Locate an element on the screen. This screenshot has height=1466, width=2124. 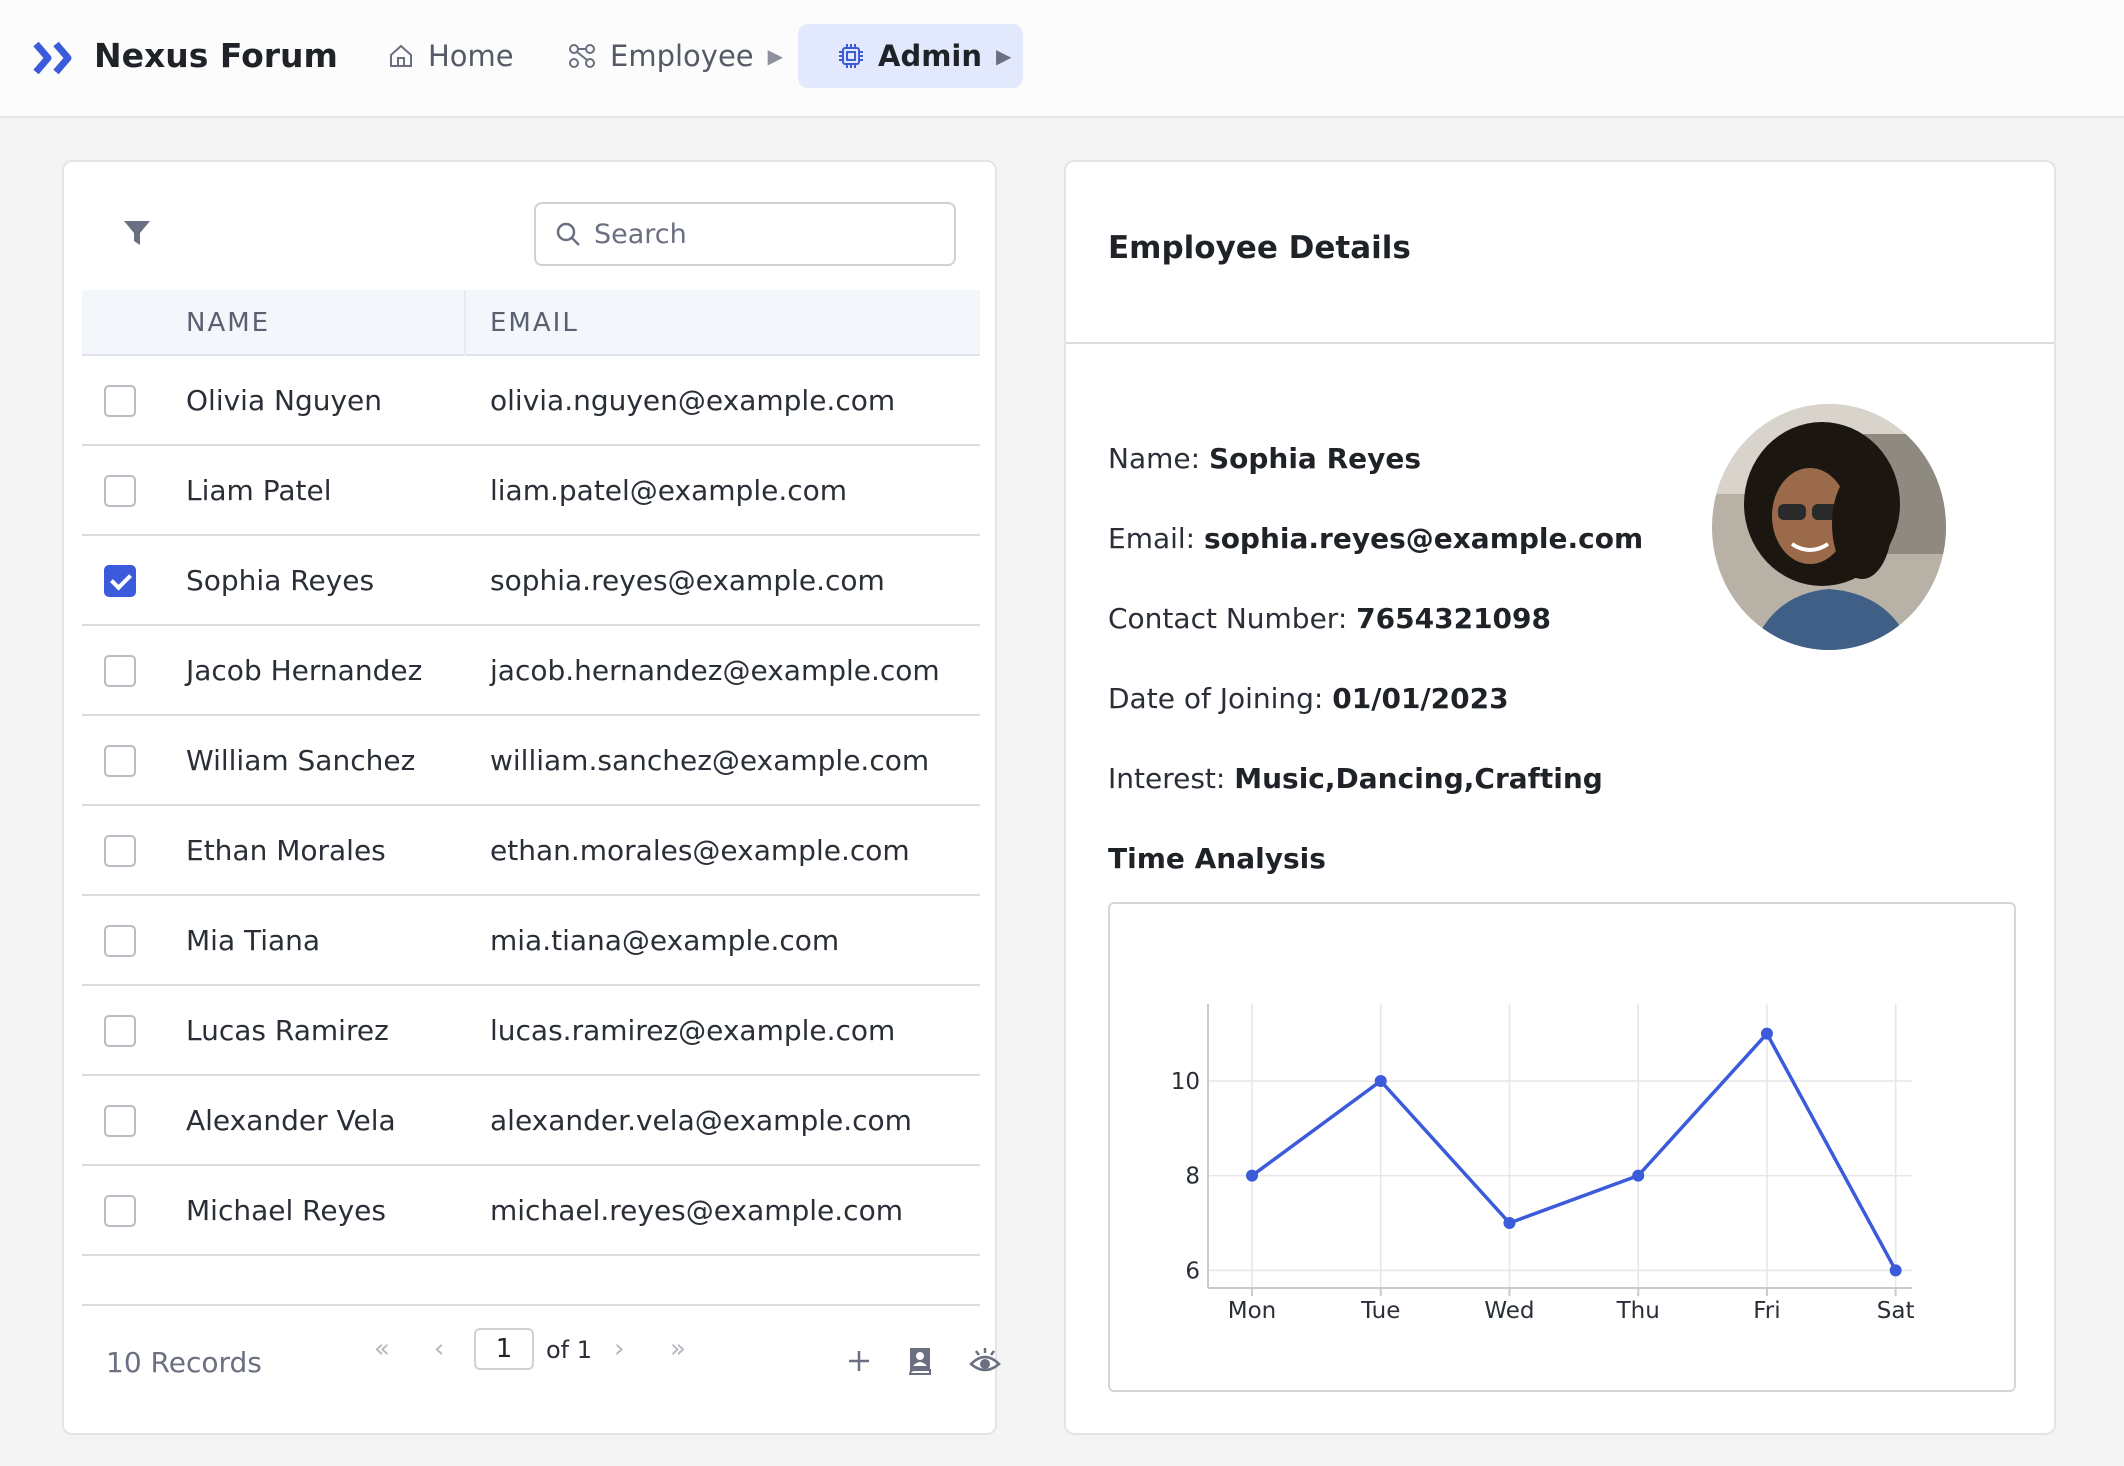
time-analysis-chart: 6 8 10 Mon Tue Wed Thu Fri Sat is located at coordinates (1562, 1147).